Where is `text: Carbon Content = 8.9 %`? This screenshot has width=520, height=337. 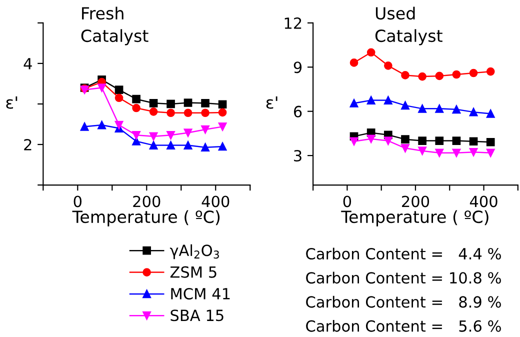 text: Carbon Content = 8.9 % is located at coordinates (403, 302).